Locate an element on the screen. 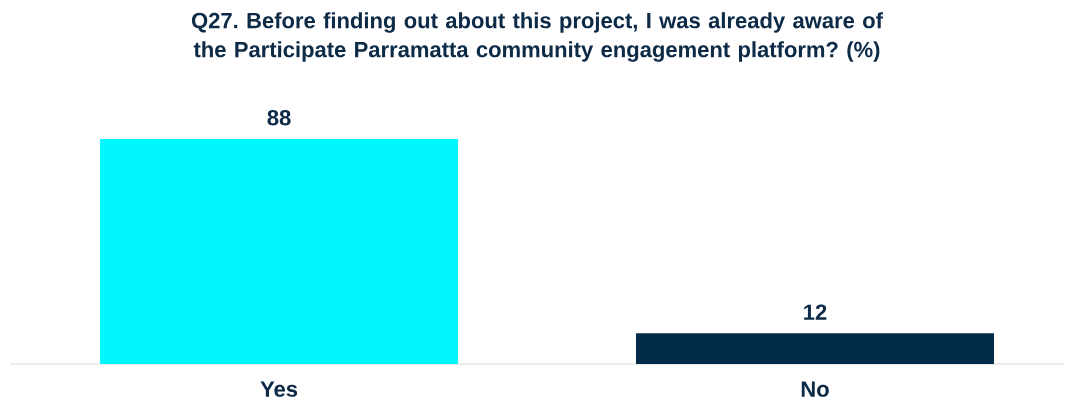 The width and height of the screenshot is (1074, 410). data-label: 12 is located at coordinates (815, 312).